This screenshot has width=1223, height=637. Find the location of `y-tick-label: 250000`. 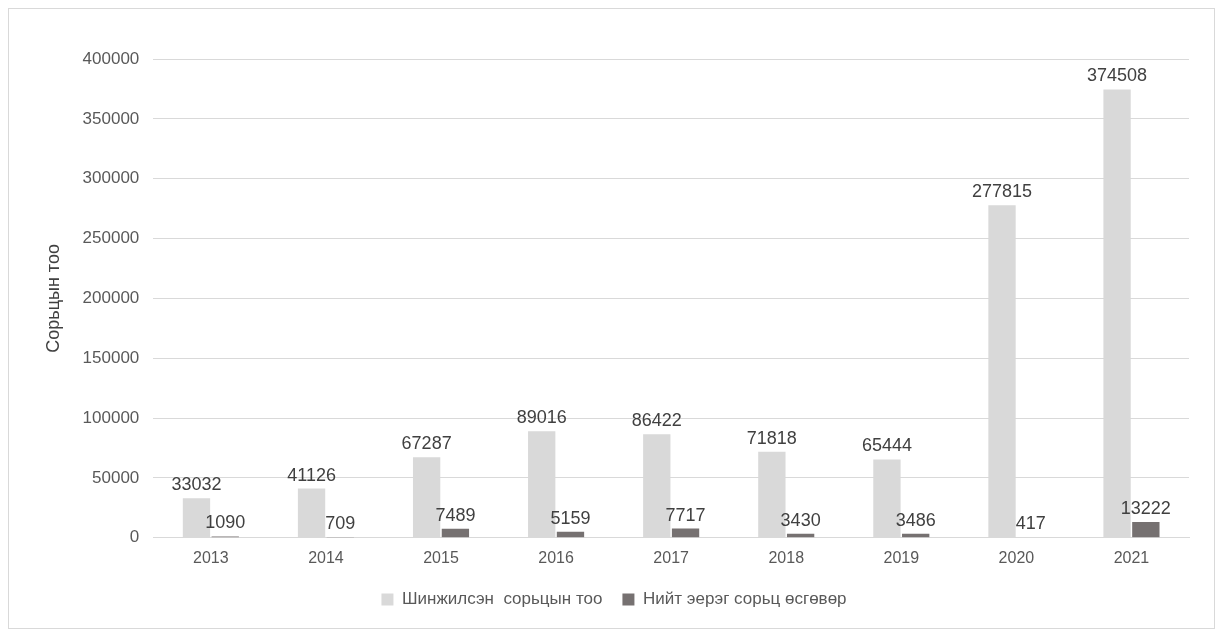

y-tick-label: 250000 is located at coordinates (111, 238).